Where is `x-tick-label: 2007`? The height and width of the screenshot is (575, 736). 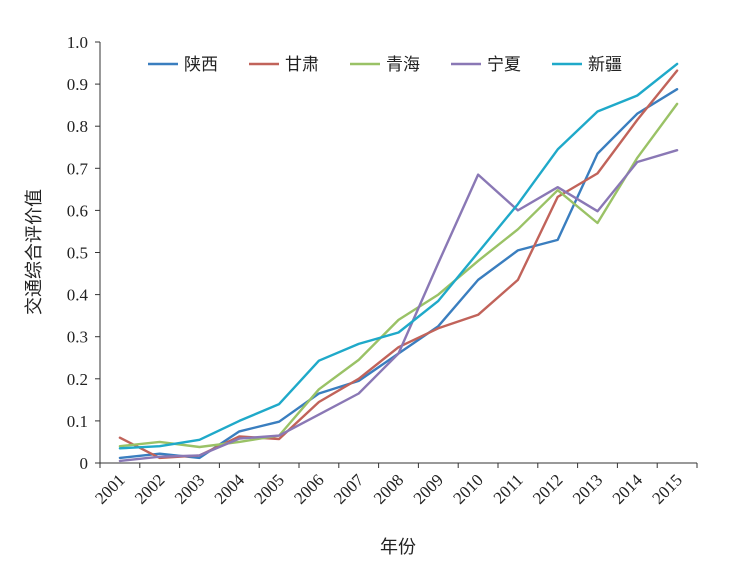
x-tick-label: 2007 is located at coordinates (349, 489).